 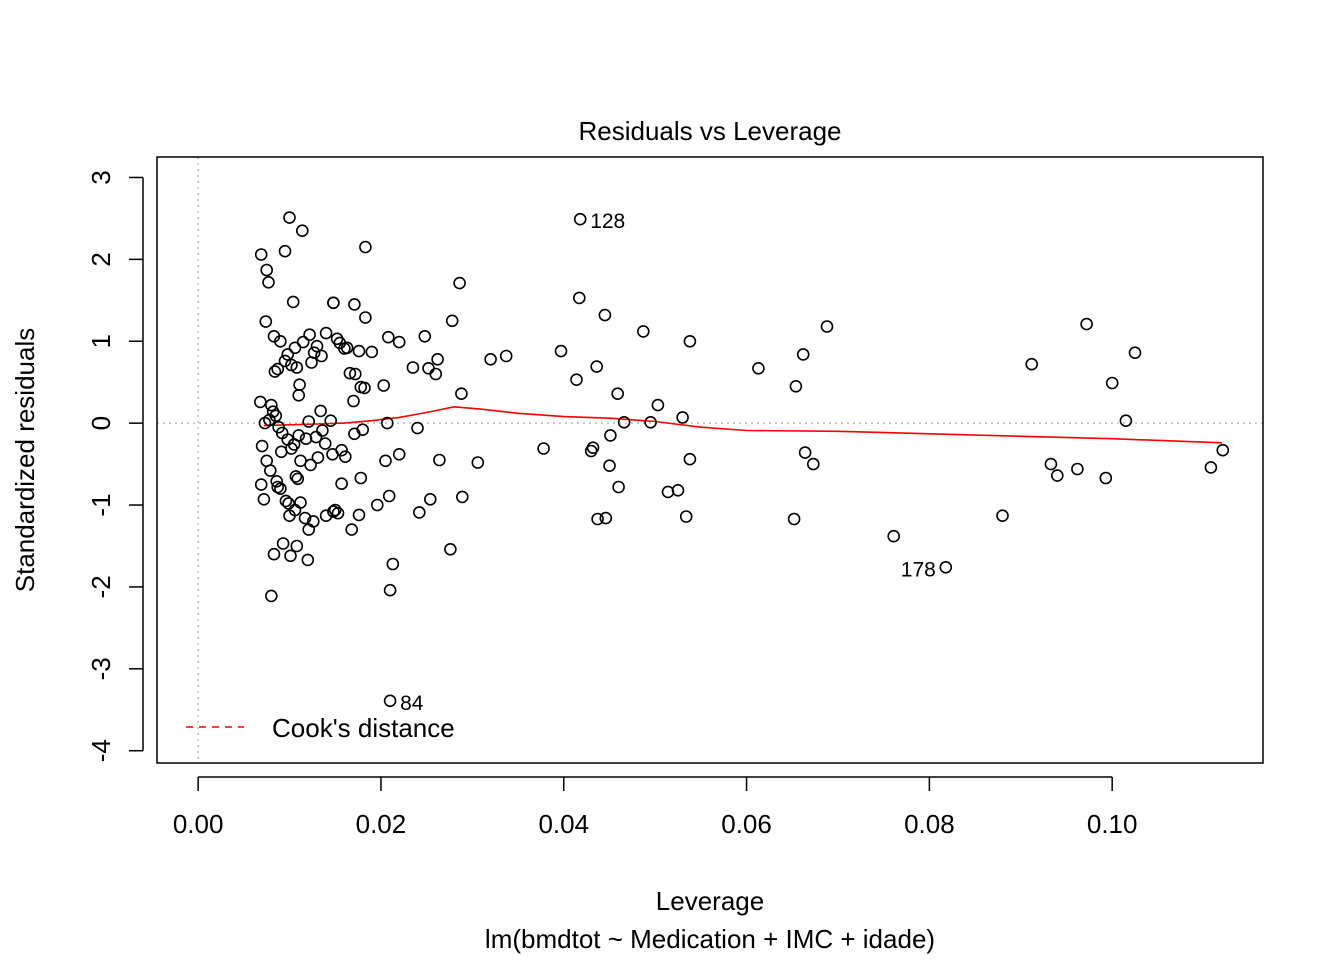 What do you see at coordinates (101, 259) in the screenshot?
I see `y-tick-label: 2` at bounding box center [101, 259].